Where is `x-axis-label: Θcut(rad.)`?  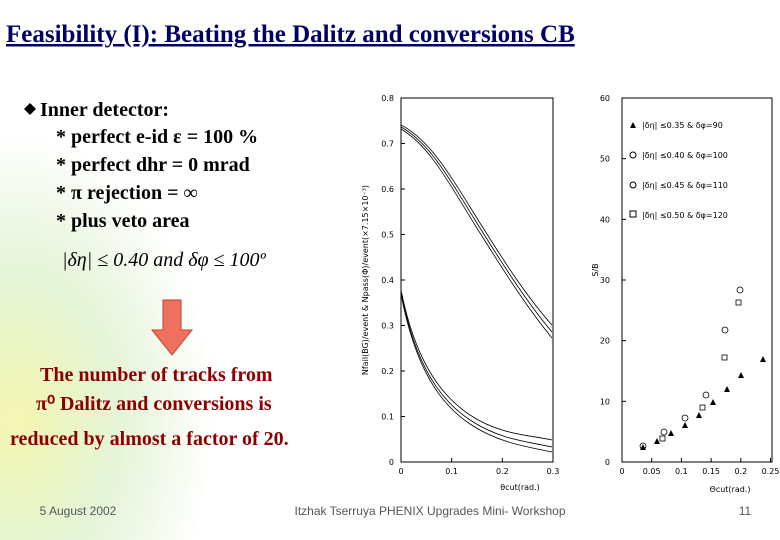 x-axis-label: Θcut(rad.) is located at coordinates (730, 489).